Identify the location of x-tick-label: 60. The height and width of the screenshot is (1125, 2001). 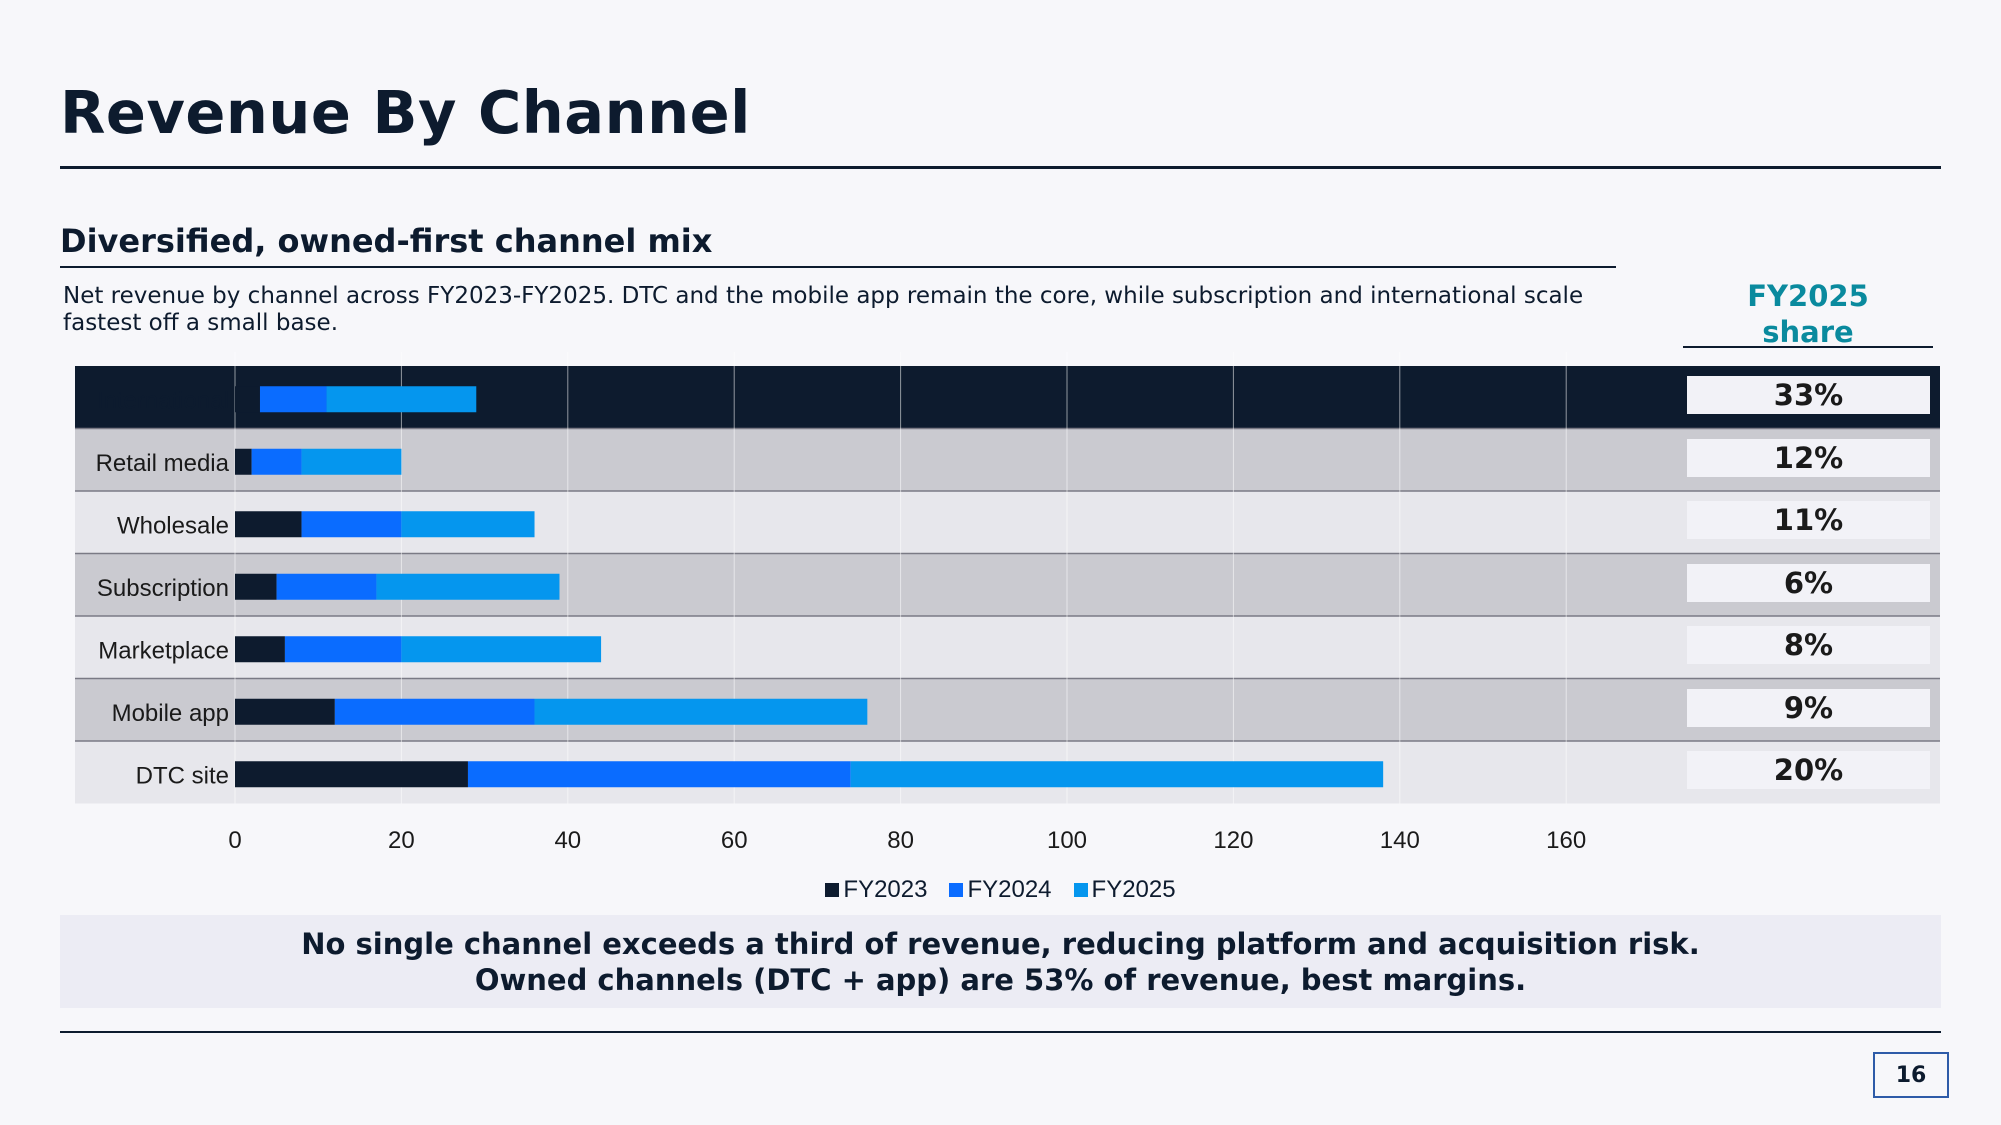
(734, 840).